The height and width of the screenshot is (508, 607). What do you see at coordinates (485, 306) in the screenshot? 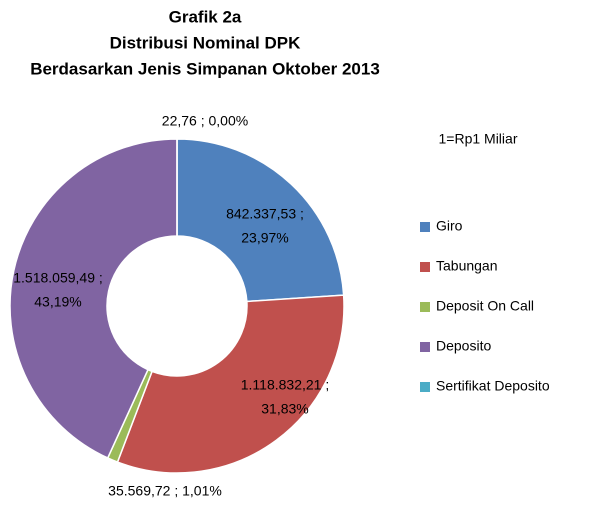
I see `legend-label: Deposit On Call` at bounding box center [485, 306].